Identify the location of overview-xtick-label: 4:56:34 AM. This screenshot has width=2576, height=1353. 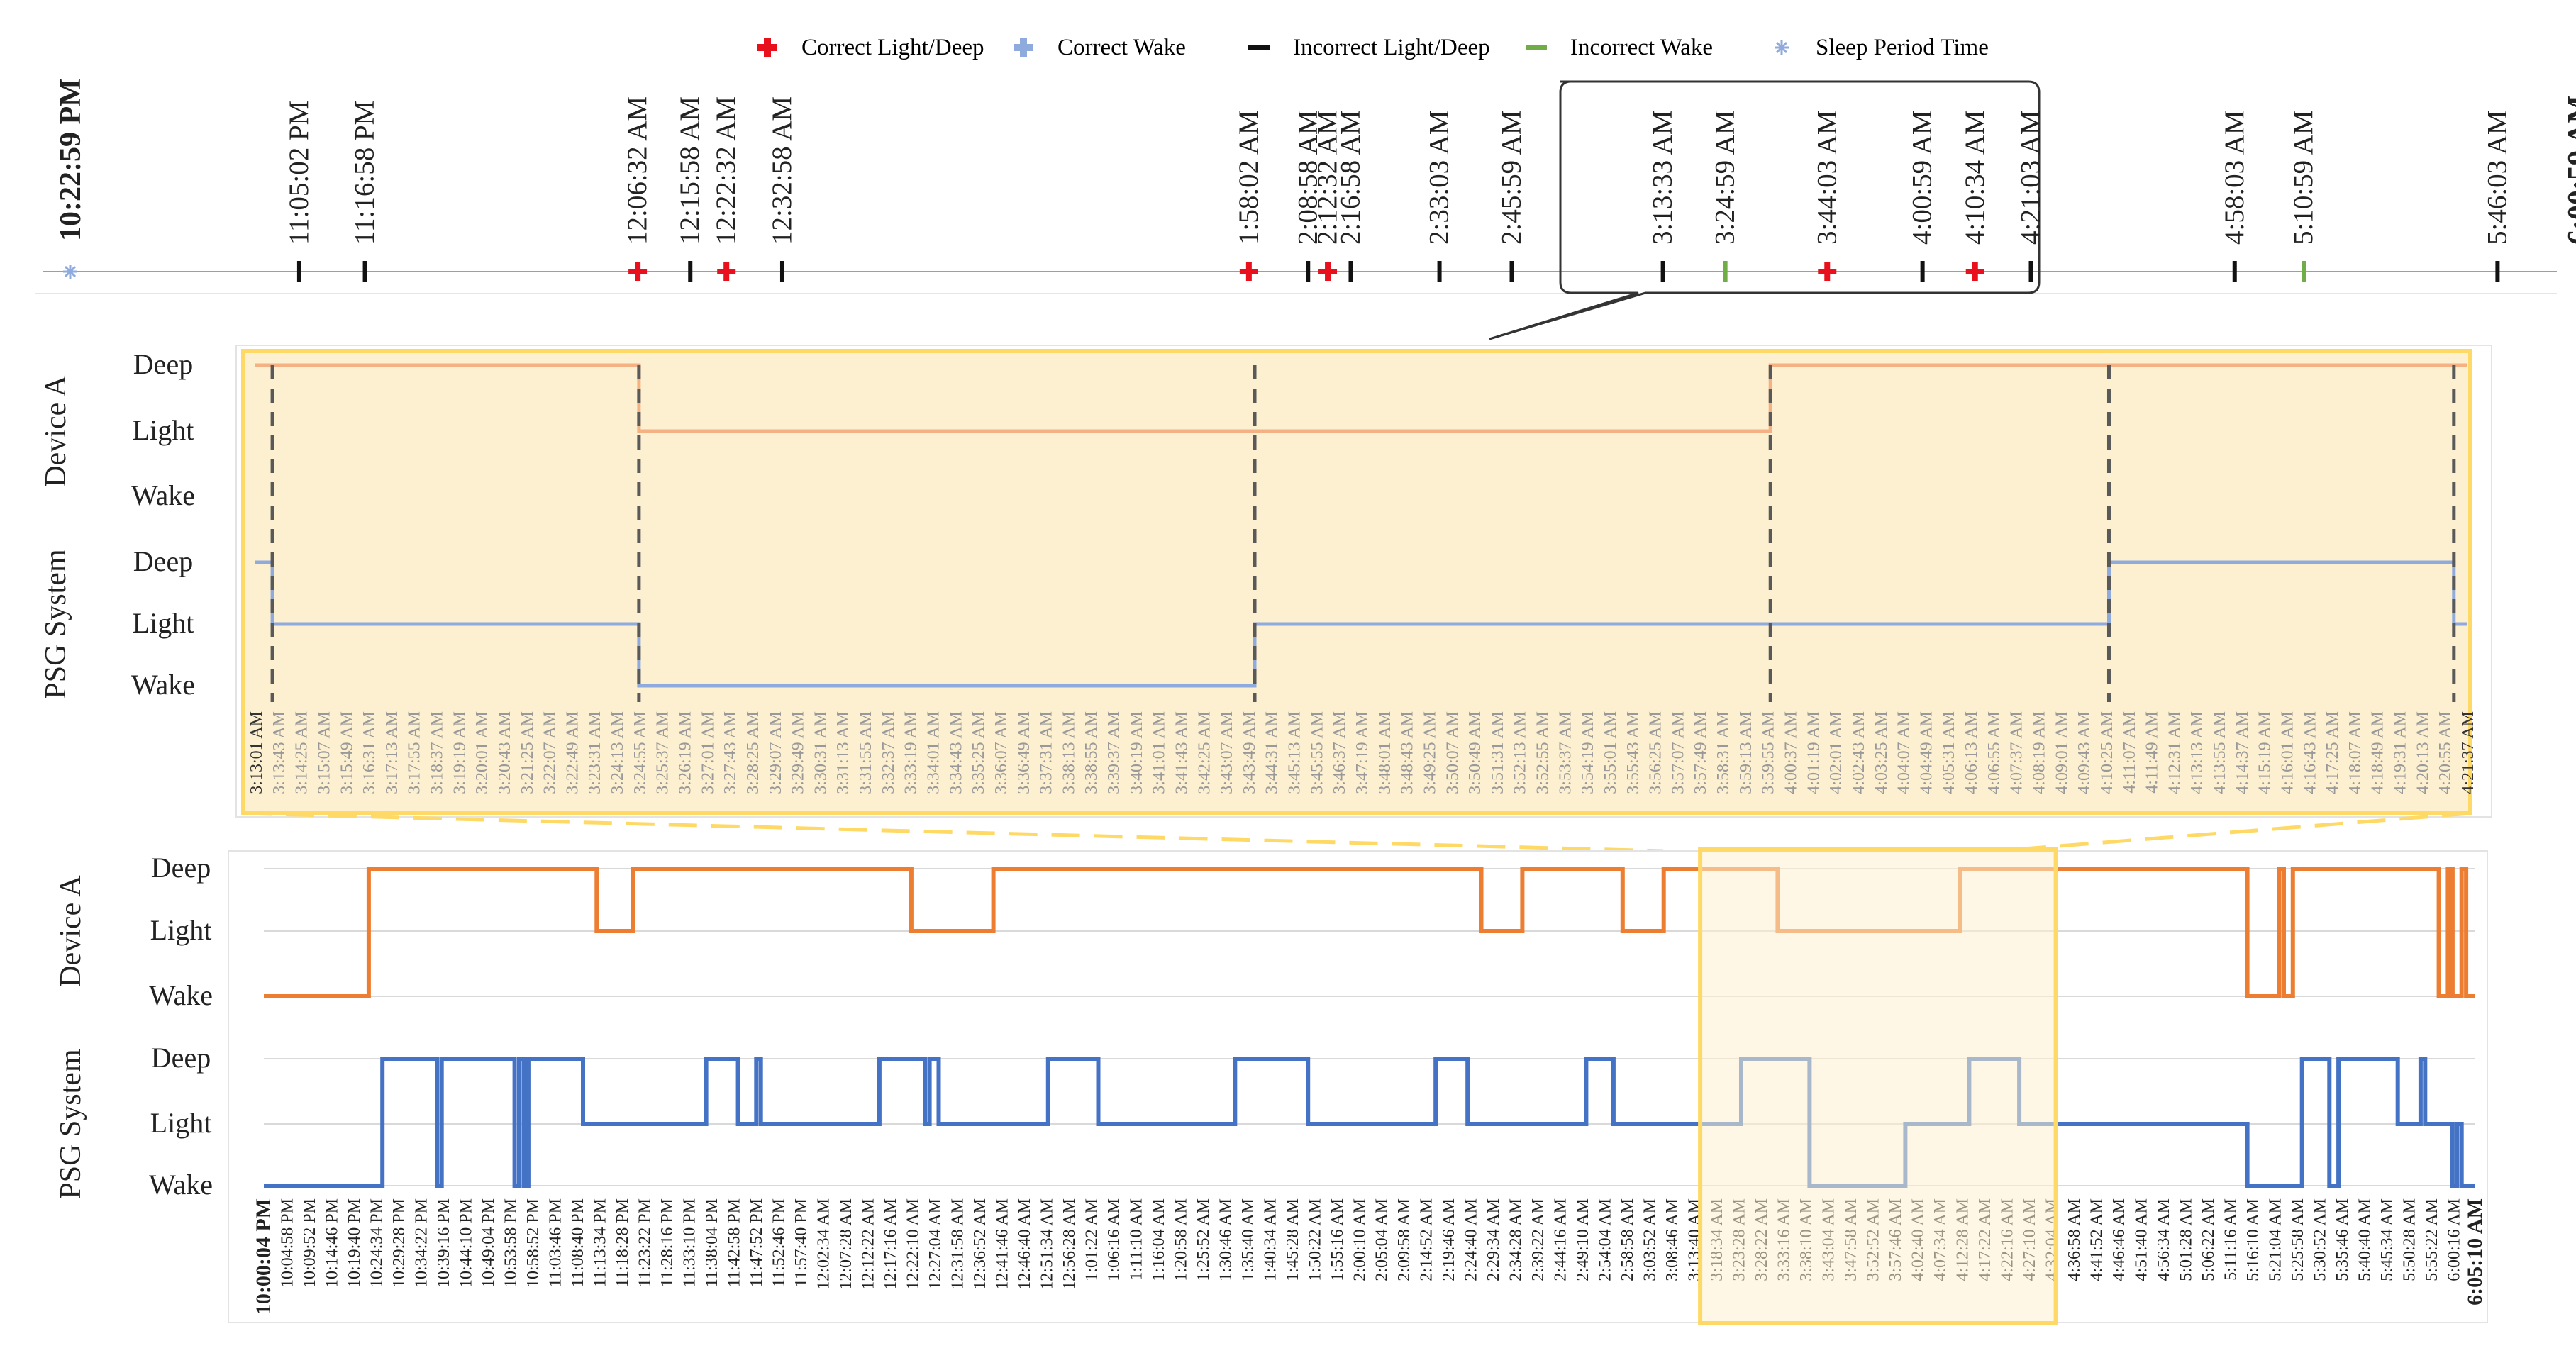
(2164, 1239).